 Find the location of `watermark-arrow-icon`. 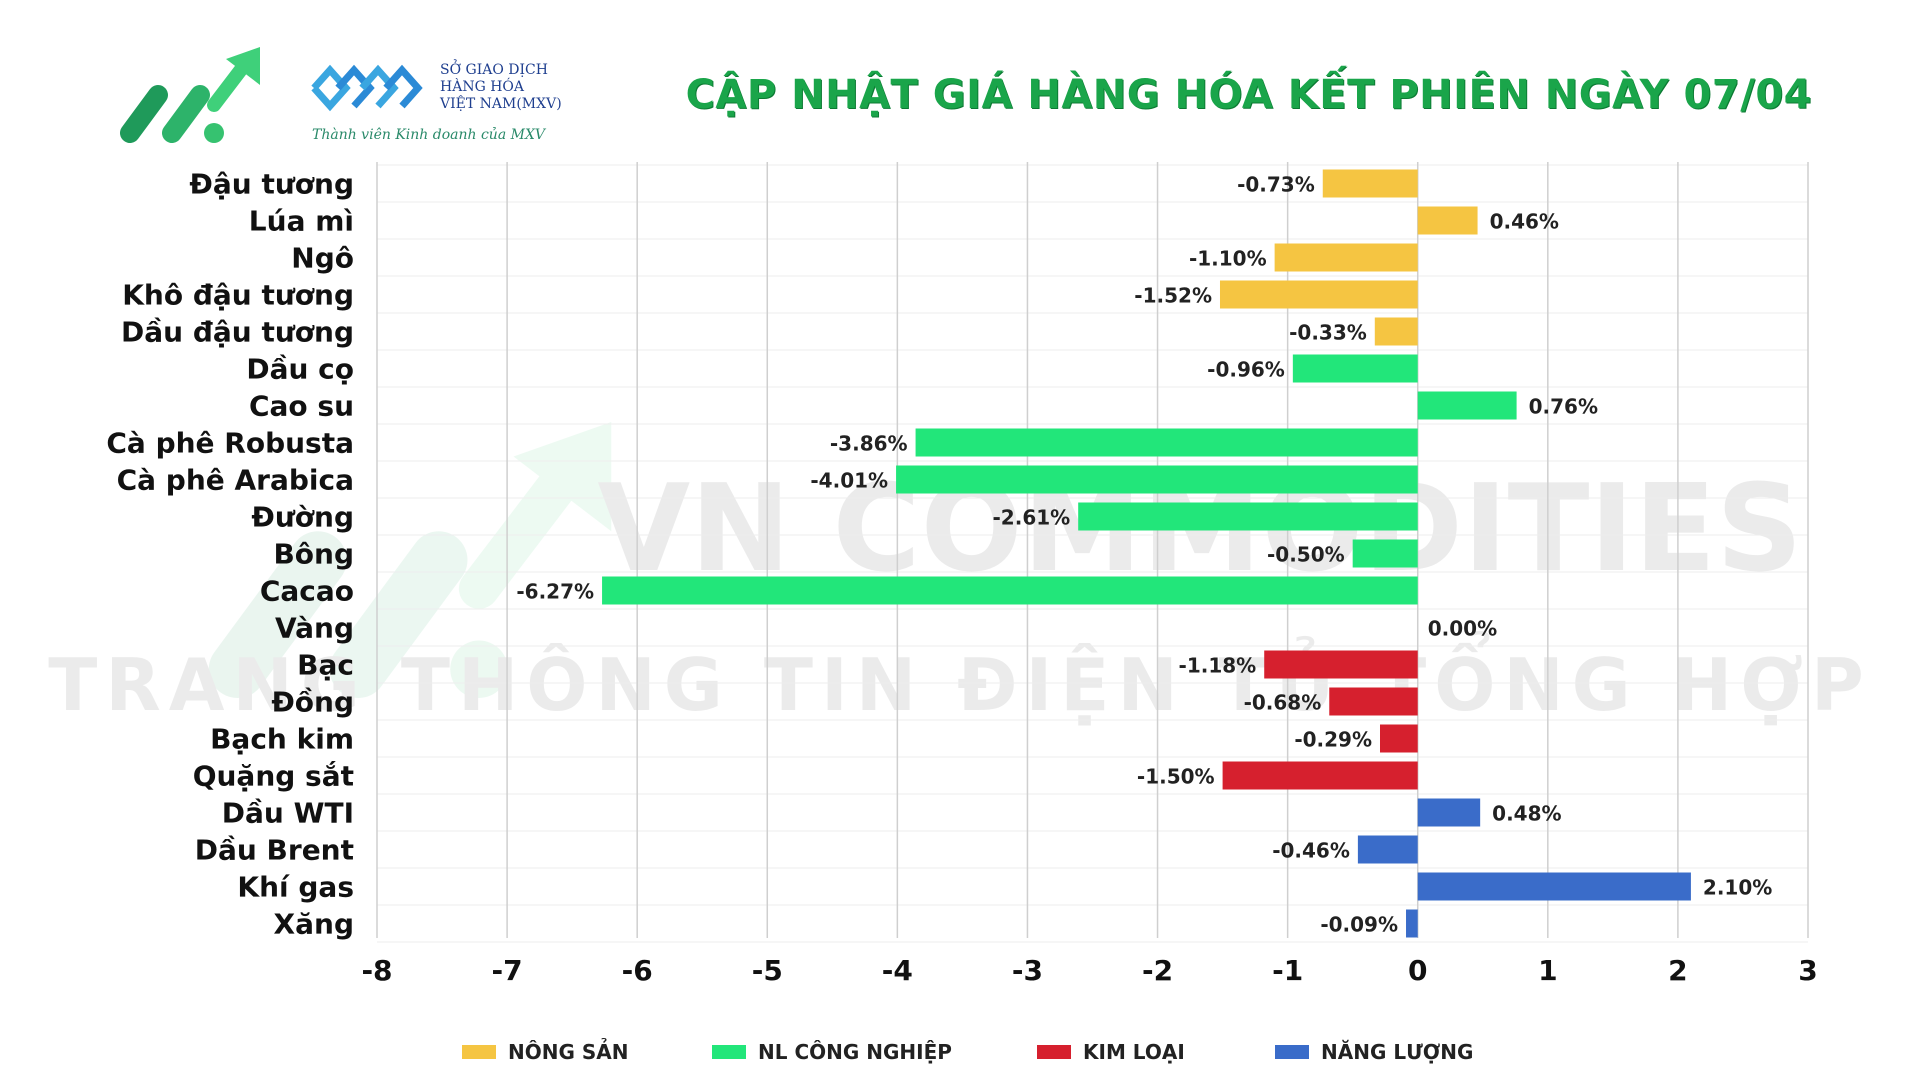

watermark-arrow-icon is located at coordinates (410, 560).